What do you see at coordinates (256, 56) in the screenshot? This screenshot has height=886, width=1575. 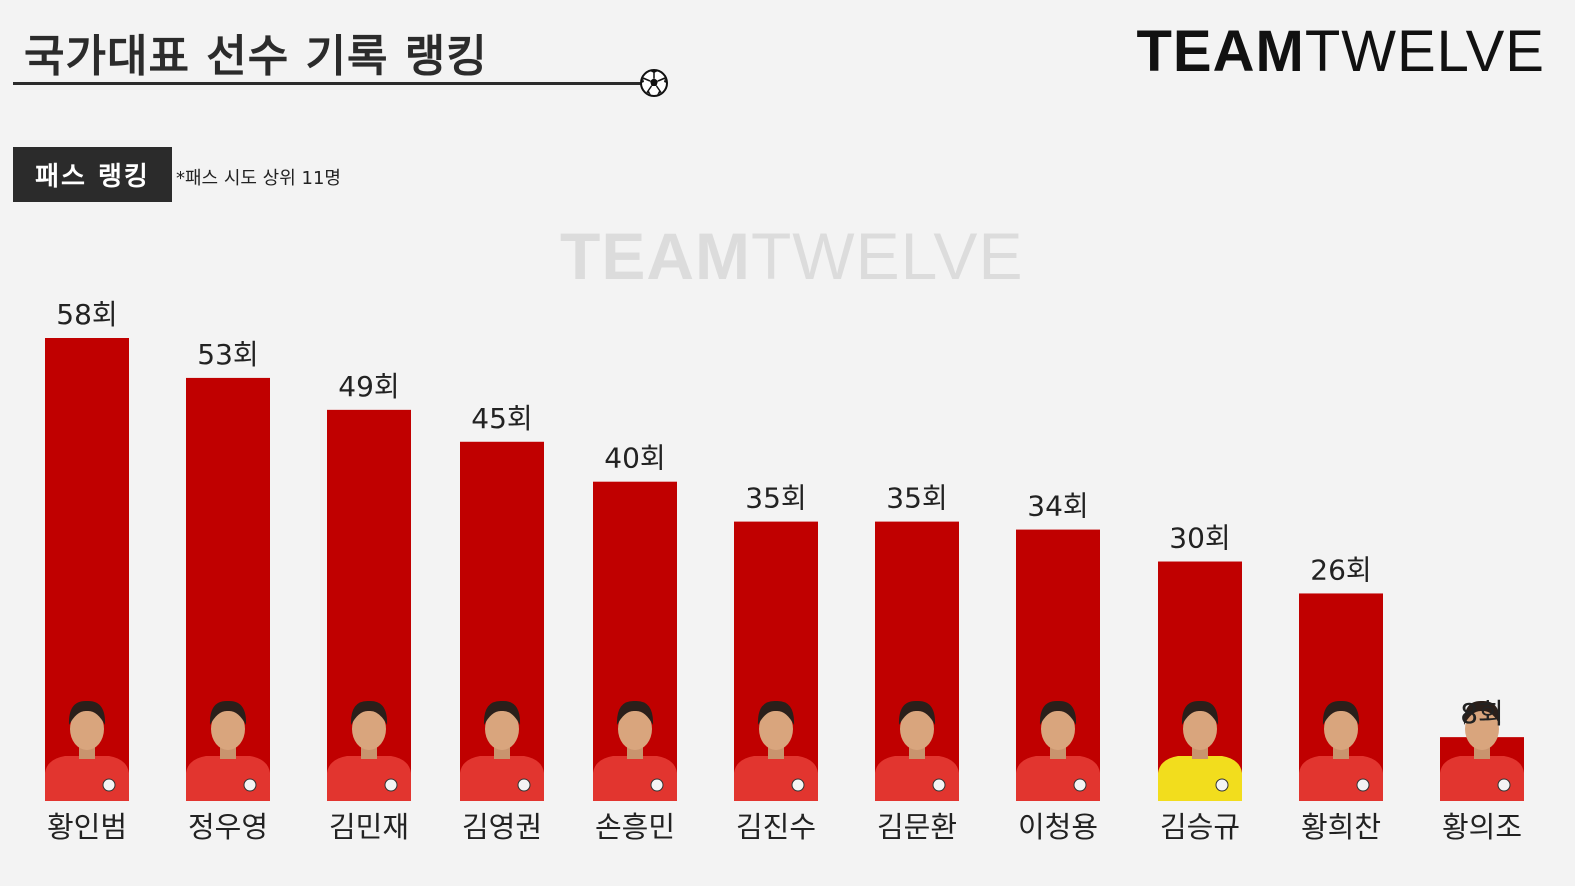 I see `page-title: 국가대표 선수 기록 랭킹` at bounding box center [256, 56].